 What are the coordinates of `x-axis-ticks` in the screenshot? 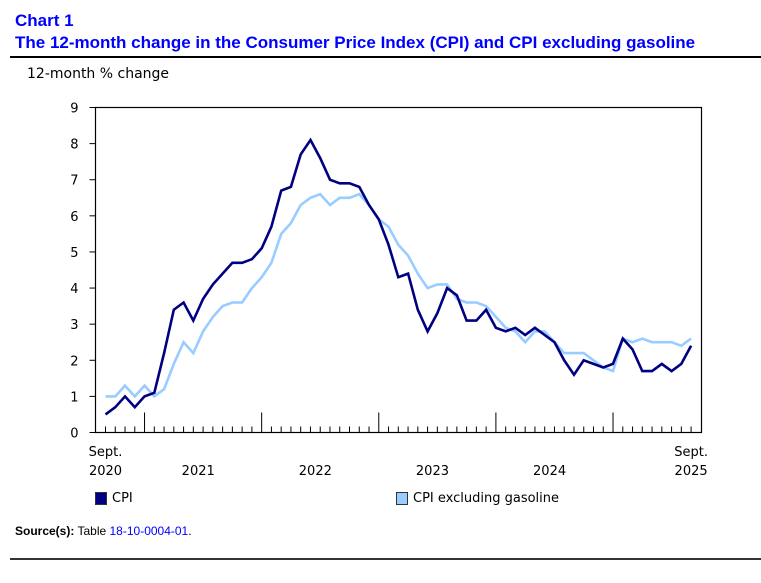 It's located at (398, 422).